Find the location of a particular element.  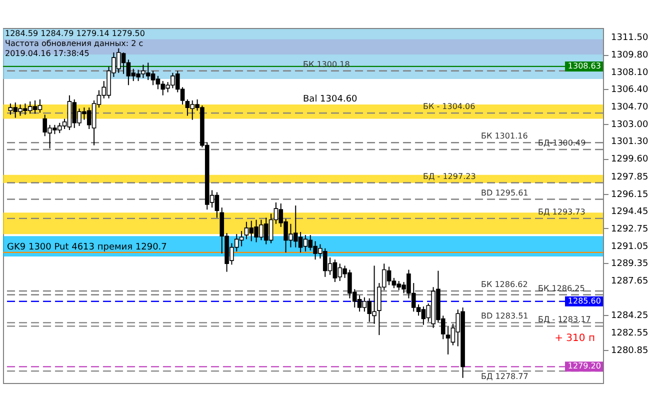

y-tick-label: 1311.50 is located at coordinates (629, 38).